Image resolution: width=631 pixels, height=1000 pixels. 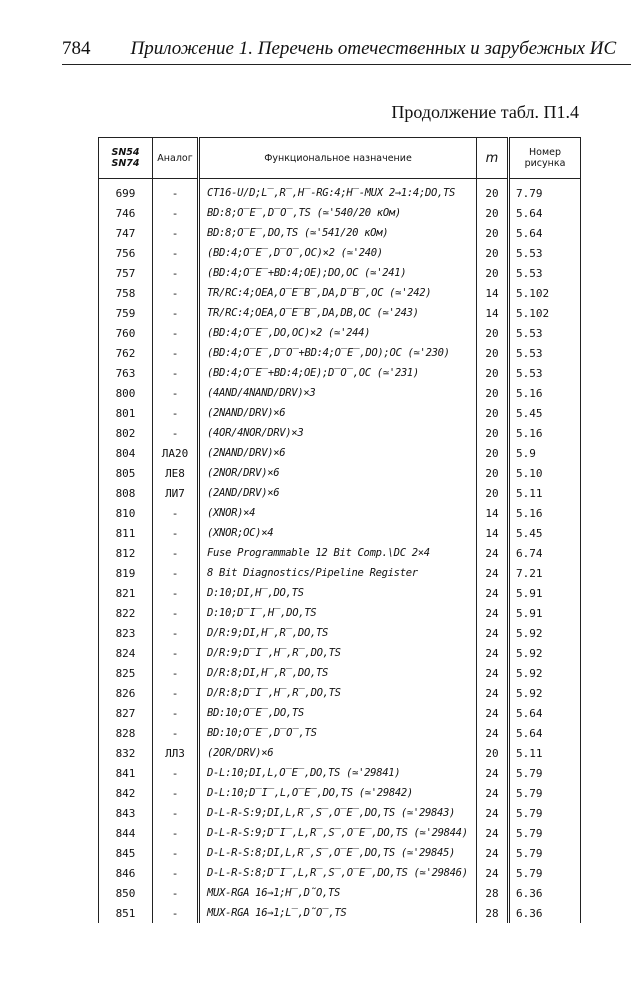 What do you see at coordinates (125, 593) in the screenshot?
I see `part-number: 821` at bounding box center [125, 593].